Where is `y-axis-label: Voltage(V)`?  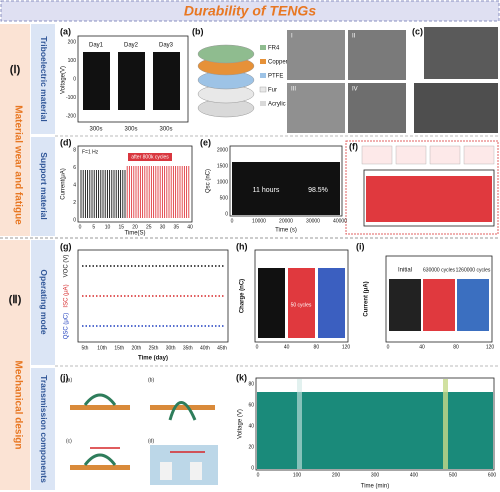
y-axis-label: Voltage(V) is located at coordinates (64, 80).